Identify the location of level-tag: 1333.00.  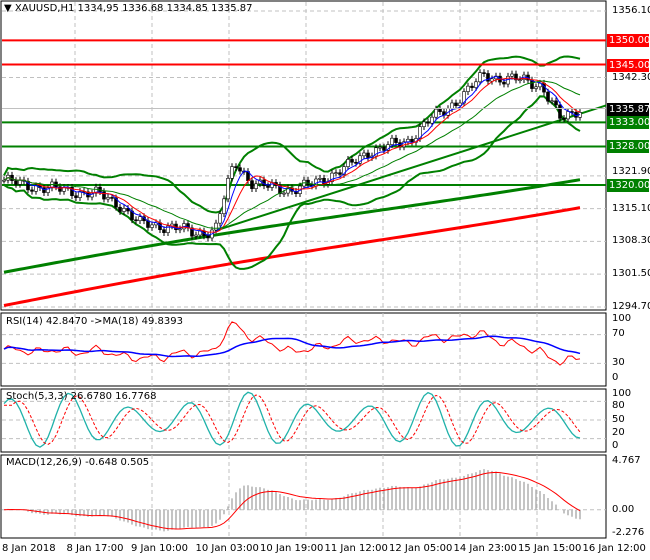
(628, 123).